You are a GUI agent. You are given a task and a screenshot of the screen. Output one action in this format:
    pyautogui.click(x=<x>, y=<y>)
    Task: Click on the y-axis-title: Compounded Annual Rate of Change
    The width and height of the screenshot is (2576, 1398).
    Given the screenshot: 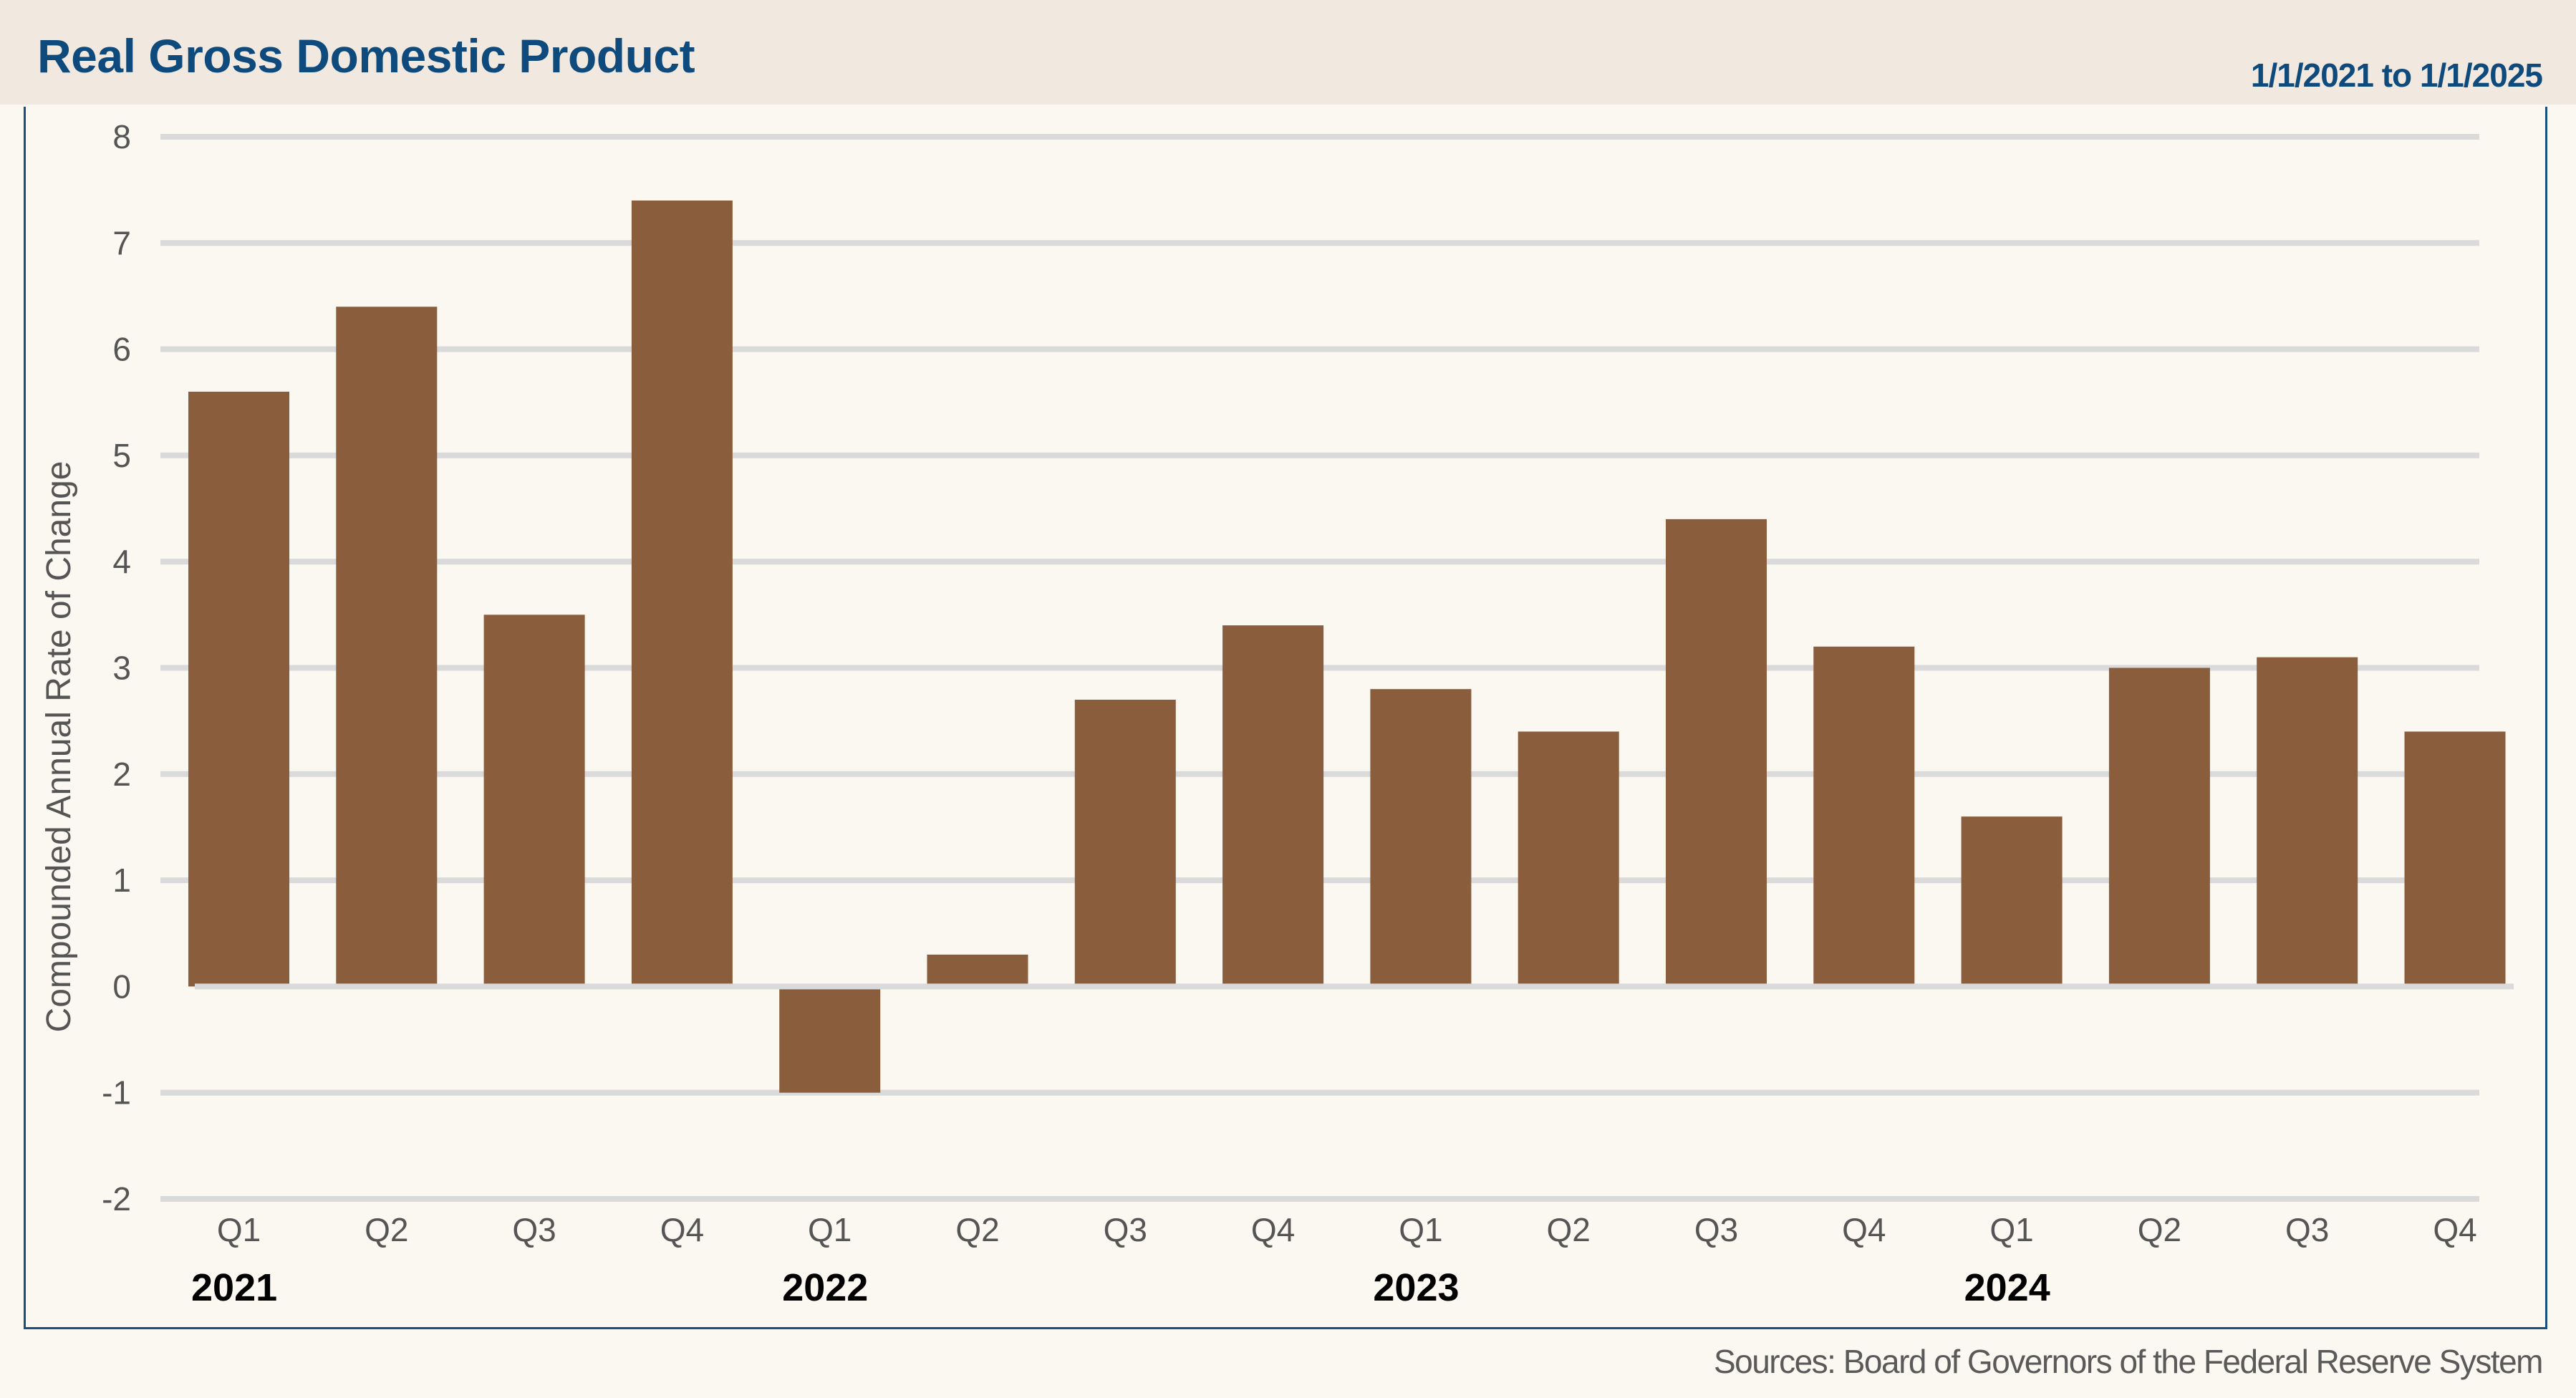 What is the action you would take?
    pyautogui.click(x=59, y=747)
    